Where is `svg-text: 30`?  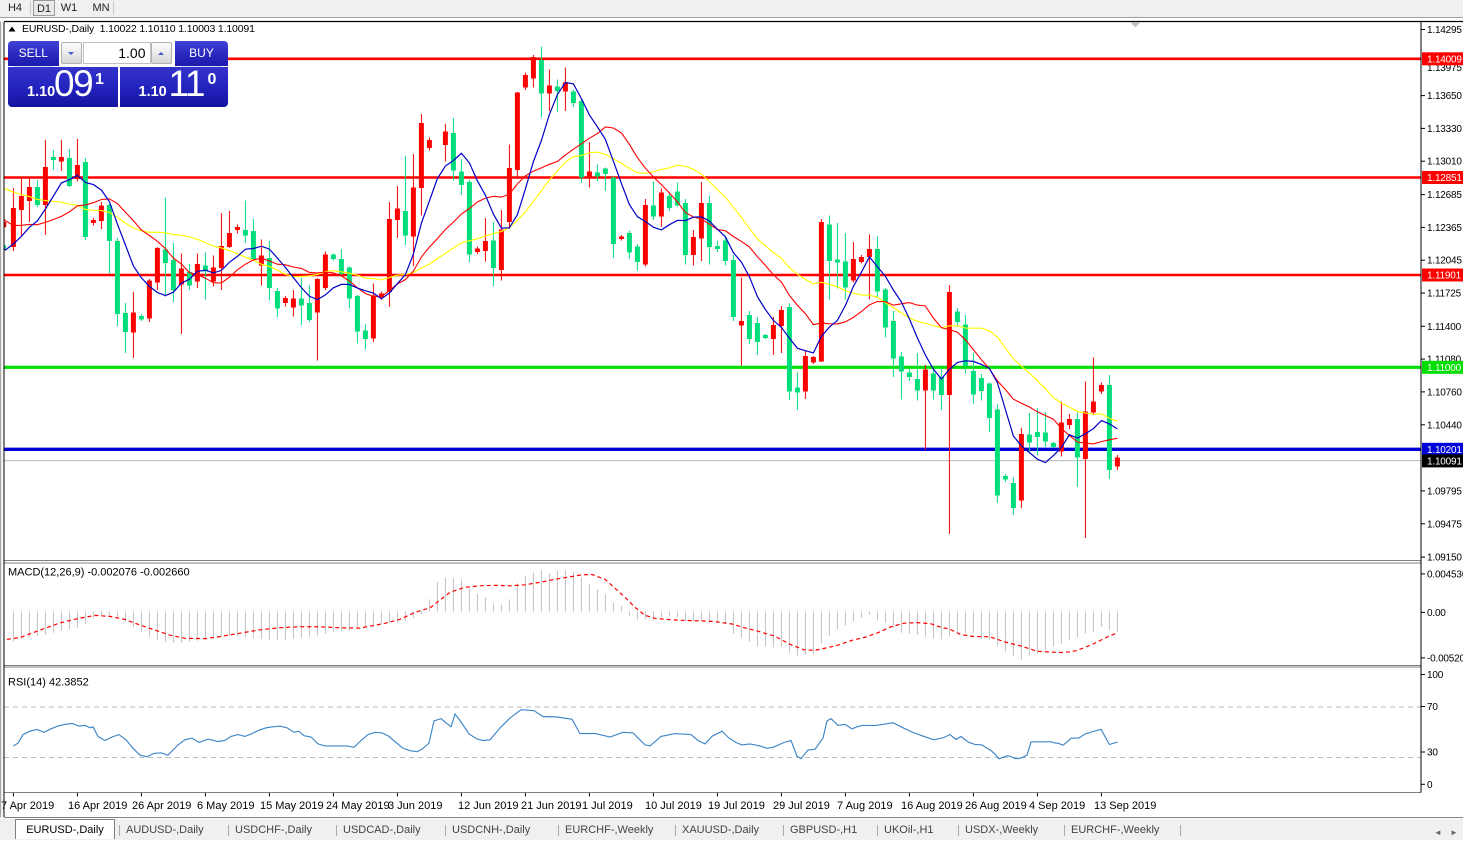 svg-text: 30 is located at coordinates (1432, 753).